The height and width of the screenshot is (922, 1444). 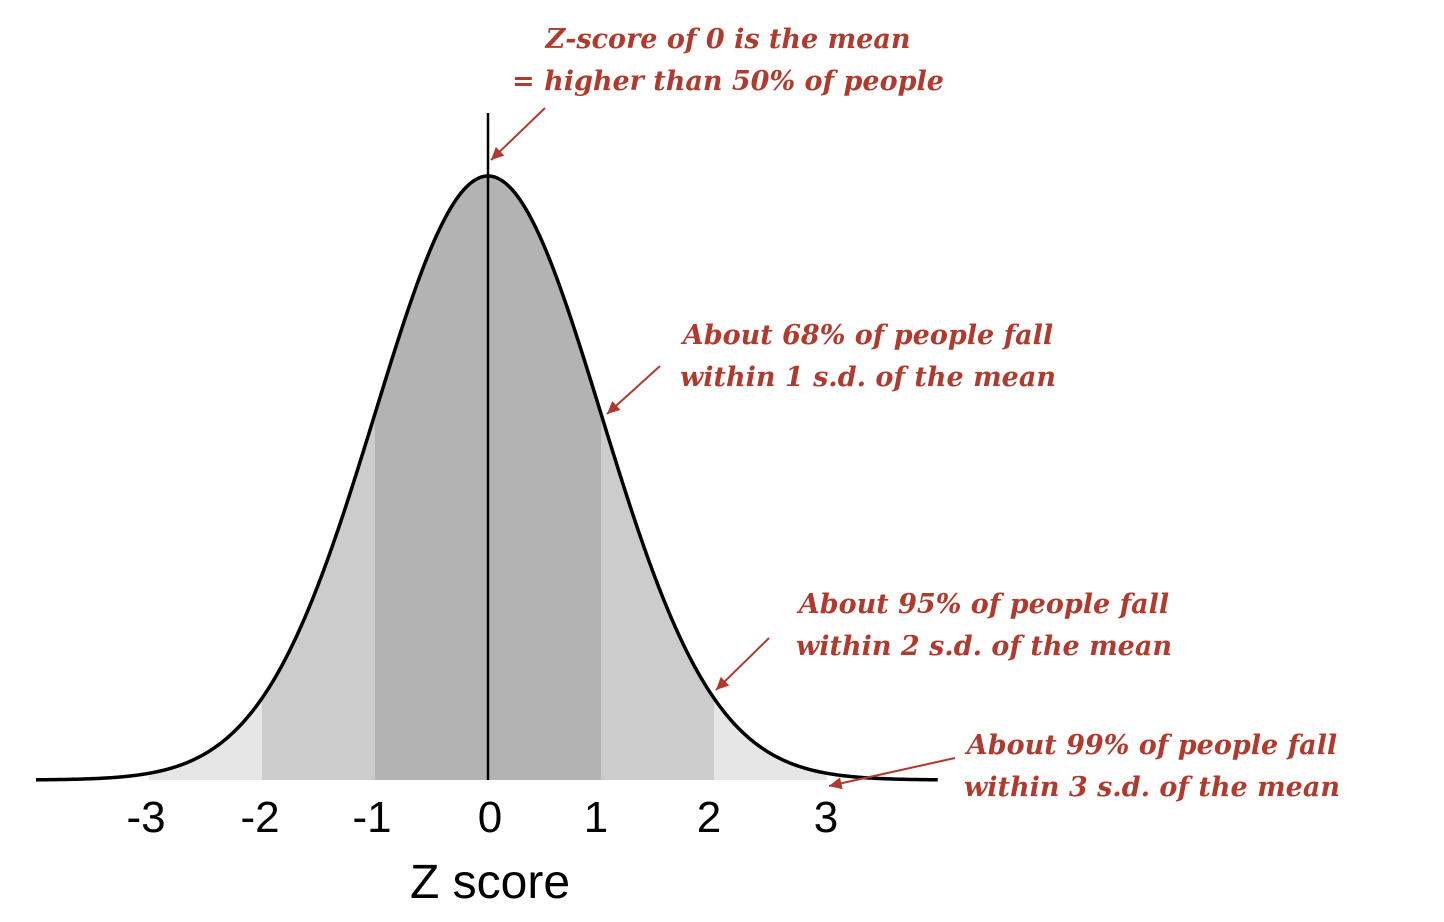 What do you see at coordinates (982, 604) in the screenshot?
I see `annotation-text: About 95% of people fall` at bounding box center [982, 604].